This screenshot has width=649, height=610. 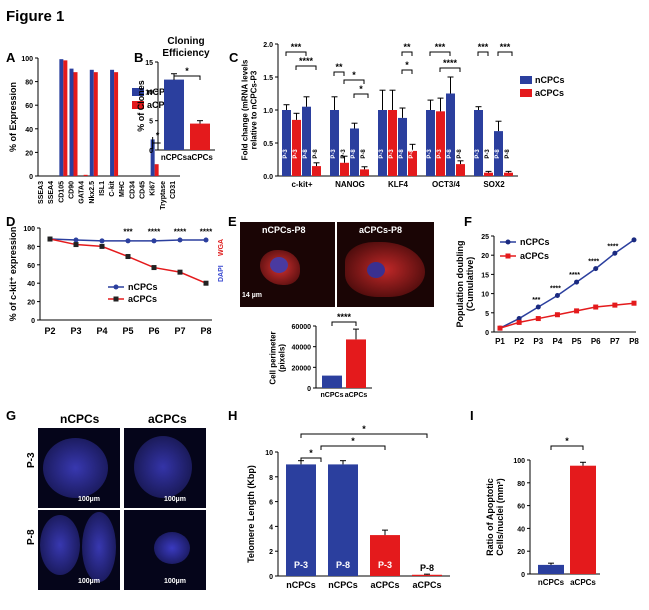 What do you see at coordinates (494, 184) in the screenshot?
I see `c-xtick-SOX2: SOX2` at bounding box center [494, 184].